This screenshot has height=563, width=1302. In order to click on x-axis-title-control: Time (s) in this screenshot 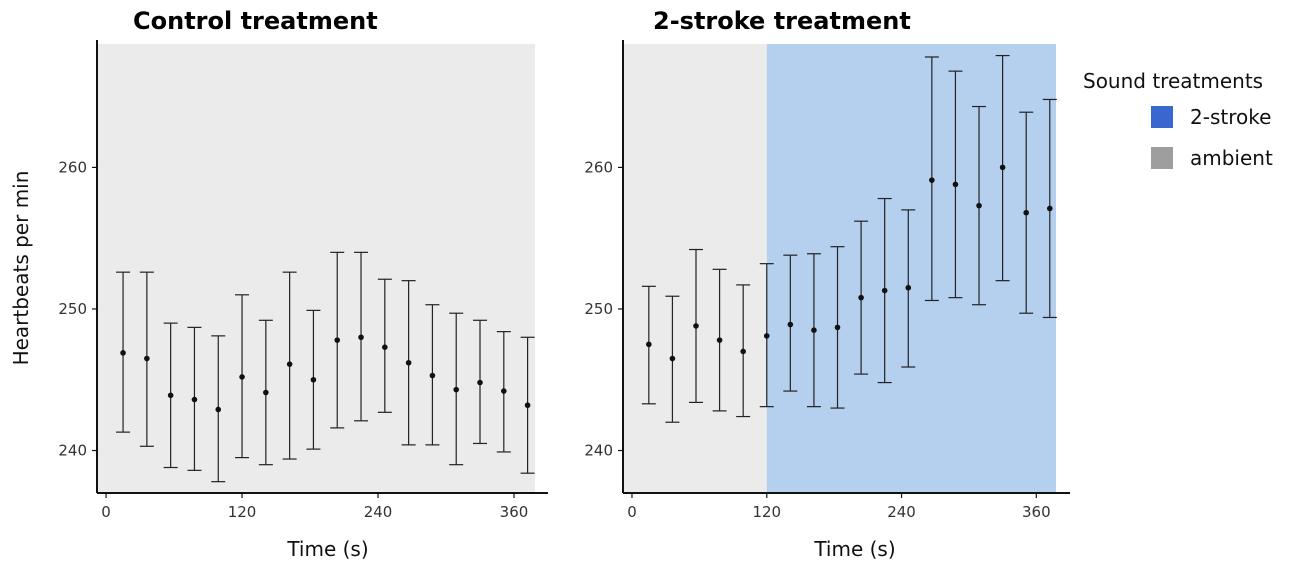, I will do `click(327, 549)`.